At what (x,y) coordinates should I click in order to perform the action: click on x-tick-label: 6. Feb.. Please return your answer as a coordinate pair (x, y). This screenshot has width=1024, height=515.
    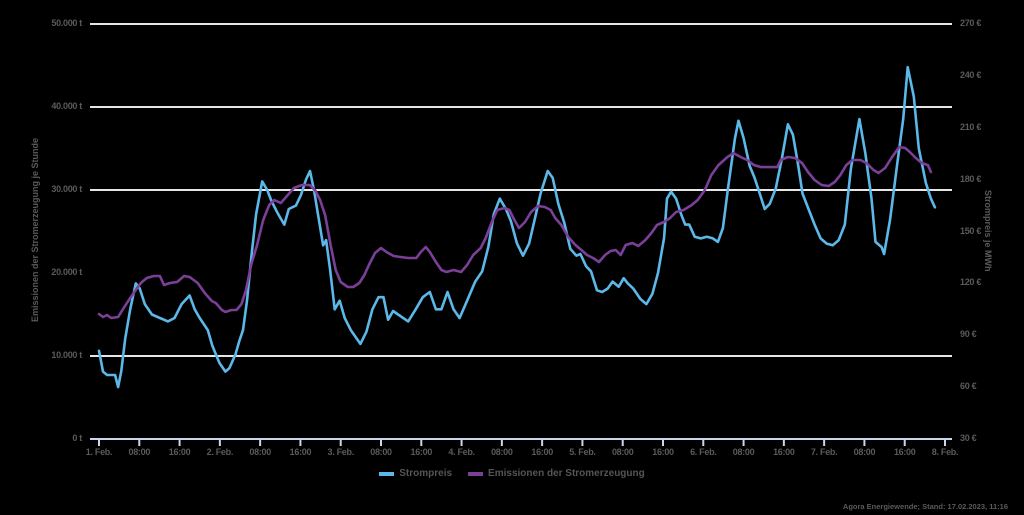
    Looking at the image, I should click on (703, 452).